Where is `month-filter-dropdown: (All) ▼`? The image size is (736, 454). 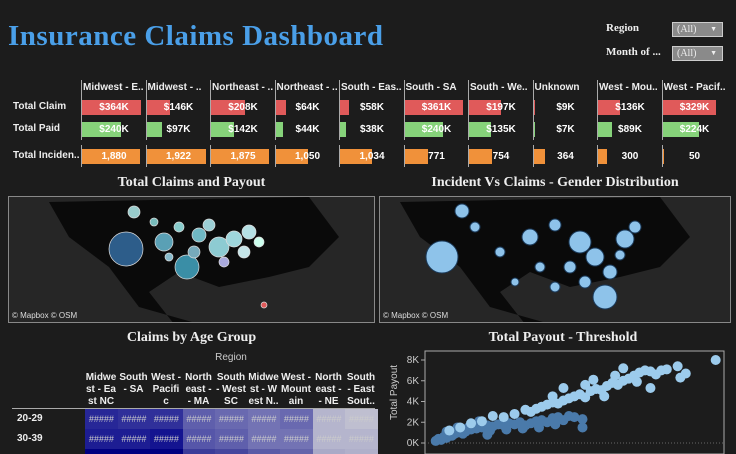 month-filter-dropdown: (All) ▼ is located at coordinates (697, 53).